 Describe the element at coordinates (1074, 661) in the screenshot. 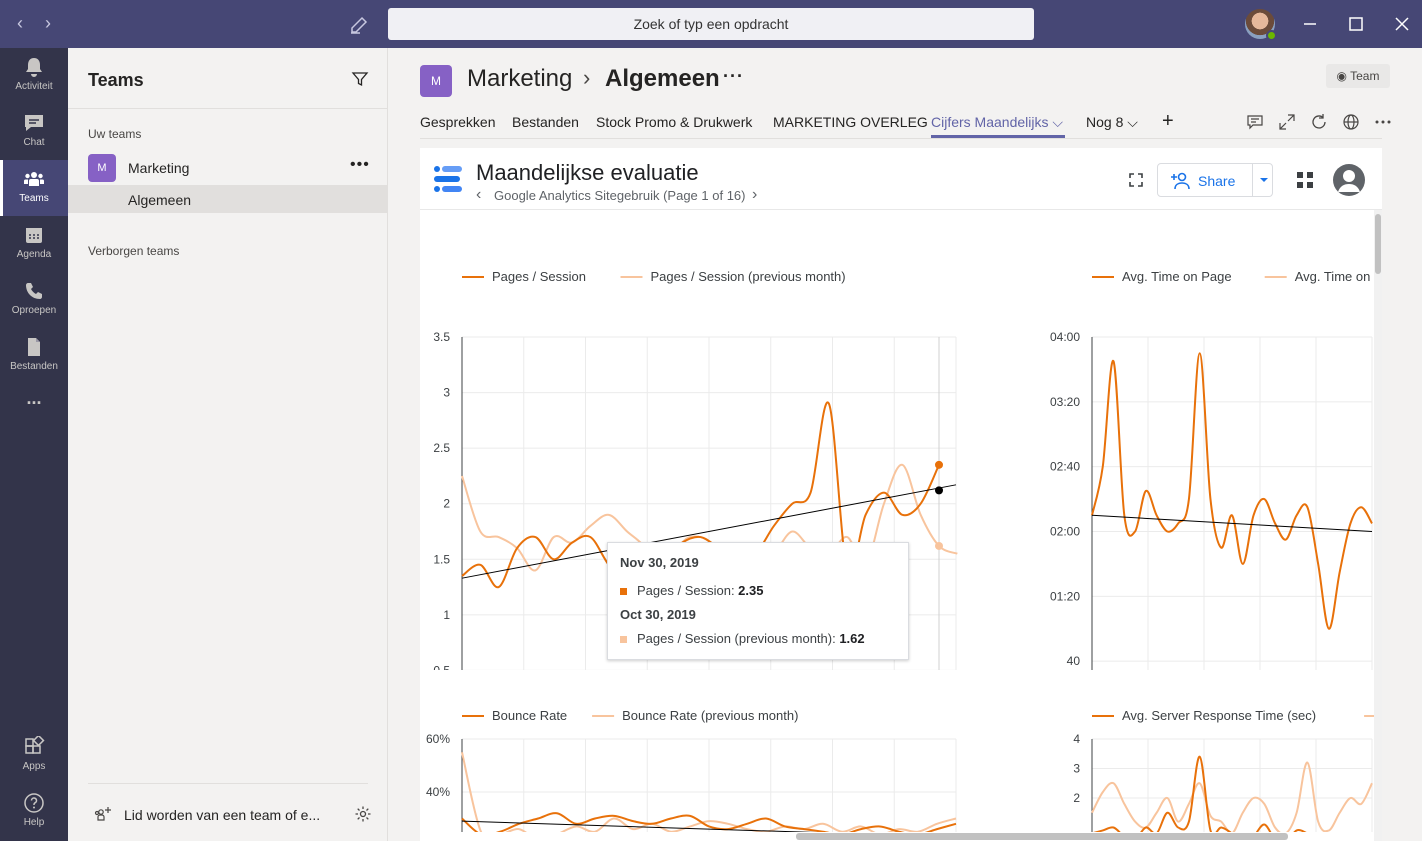

I see `y-tick-label: 40` at that location.